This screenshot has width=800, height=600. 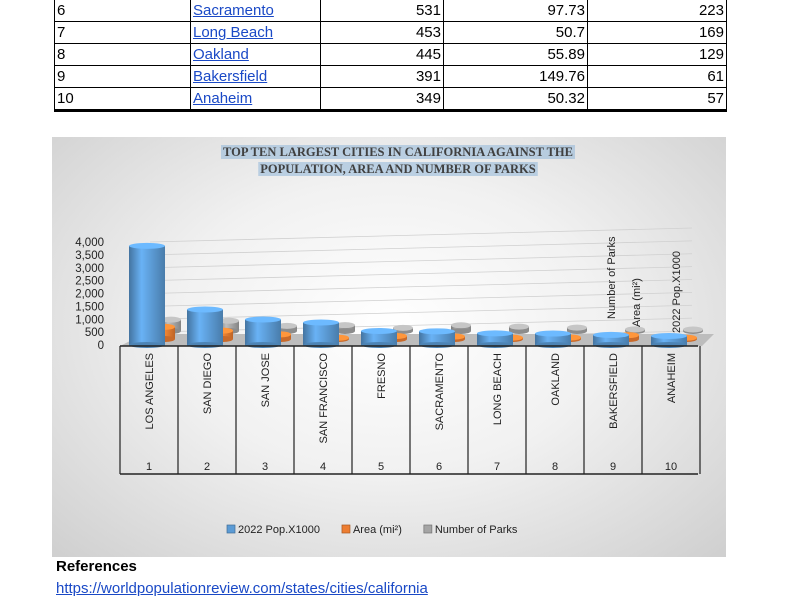 What do you see at coordinates (122, 54) in the screenshot?
I see `rank-cell: 8` at bounding box center [122, 54].